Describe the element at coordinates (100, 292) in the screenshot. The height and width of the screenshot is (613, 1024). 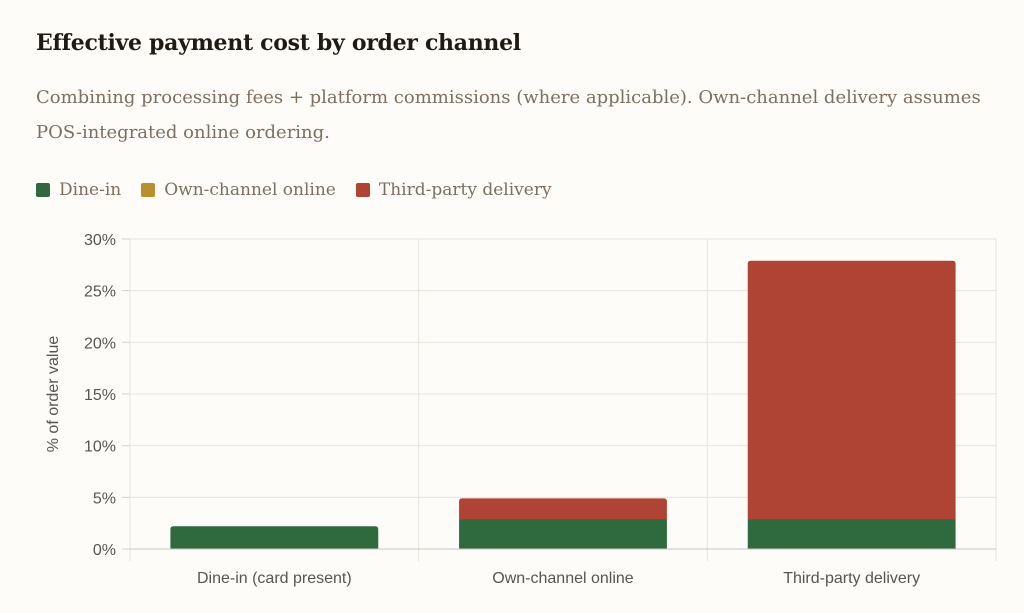
I see `y-tick-label: 25%` at that location.